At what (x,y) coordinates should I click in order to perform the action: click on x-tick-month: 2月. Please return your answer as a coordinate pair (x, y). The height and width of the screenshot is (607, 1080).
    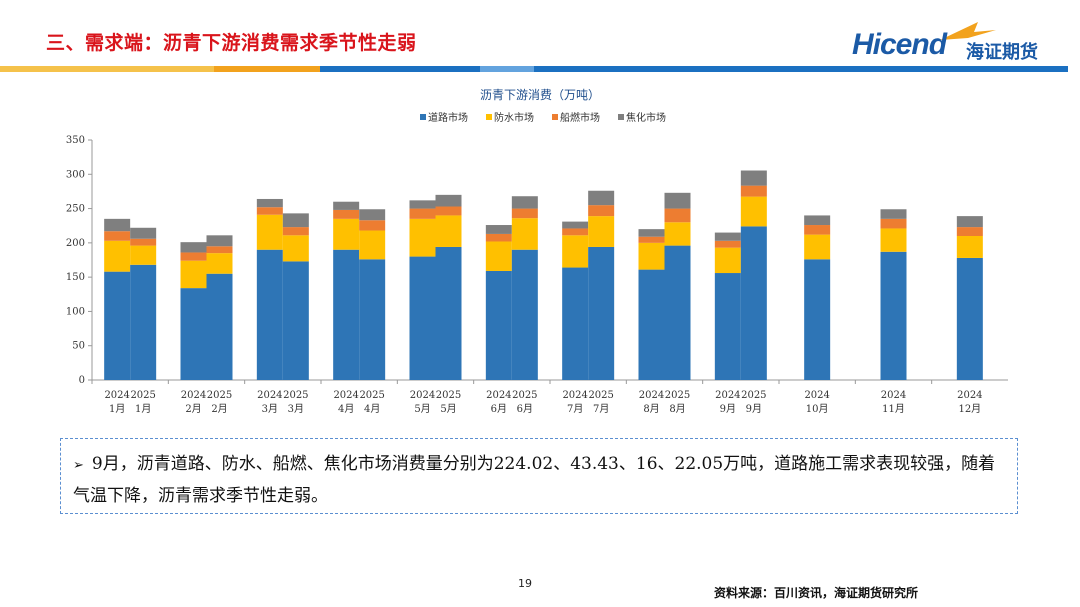
    Looking at the image, I should click on (219, 409).